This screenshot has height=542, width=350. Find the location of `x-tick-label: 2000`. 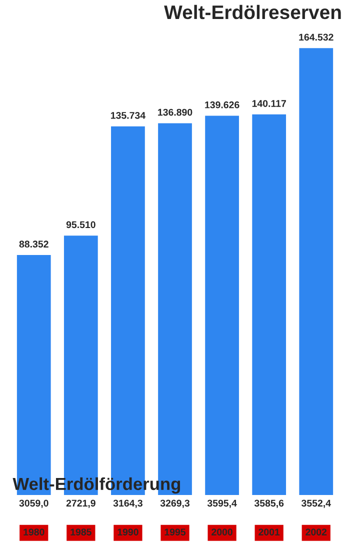

x-tick-label: 2000 is located at coordinates (222, 532).